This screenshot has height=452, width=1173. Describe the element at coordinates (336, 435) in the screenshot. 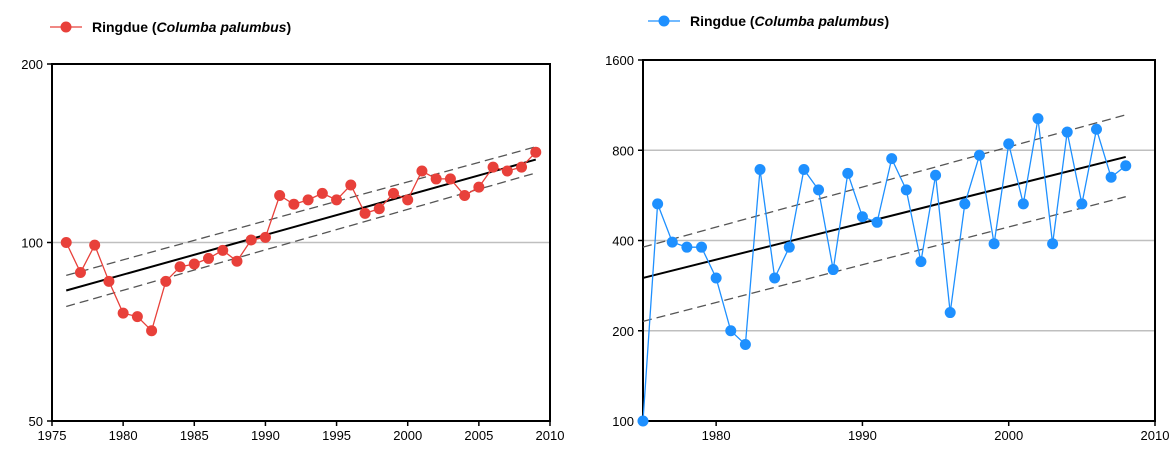

I see `x-tick-label: 1995` at that location.